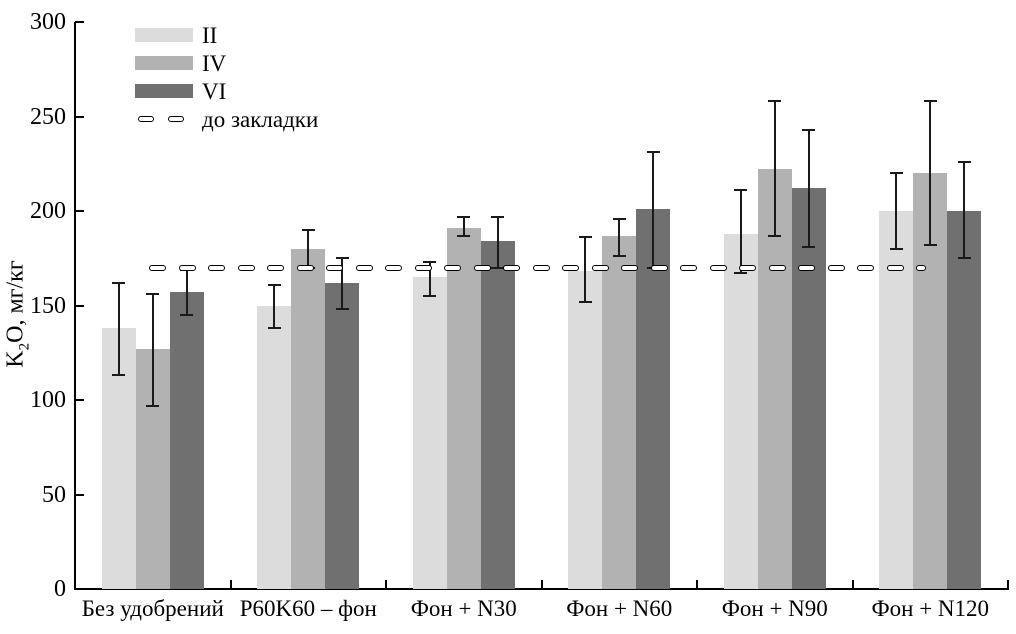 The width and height of the screenshot is (1016, 634). What do you see at coordinates (48, 22) in the screenshot?
I see `y-tick-label: 300` at bounding box center [48, 22].